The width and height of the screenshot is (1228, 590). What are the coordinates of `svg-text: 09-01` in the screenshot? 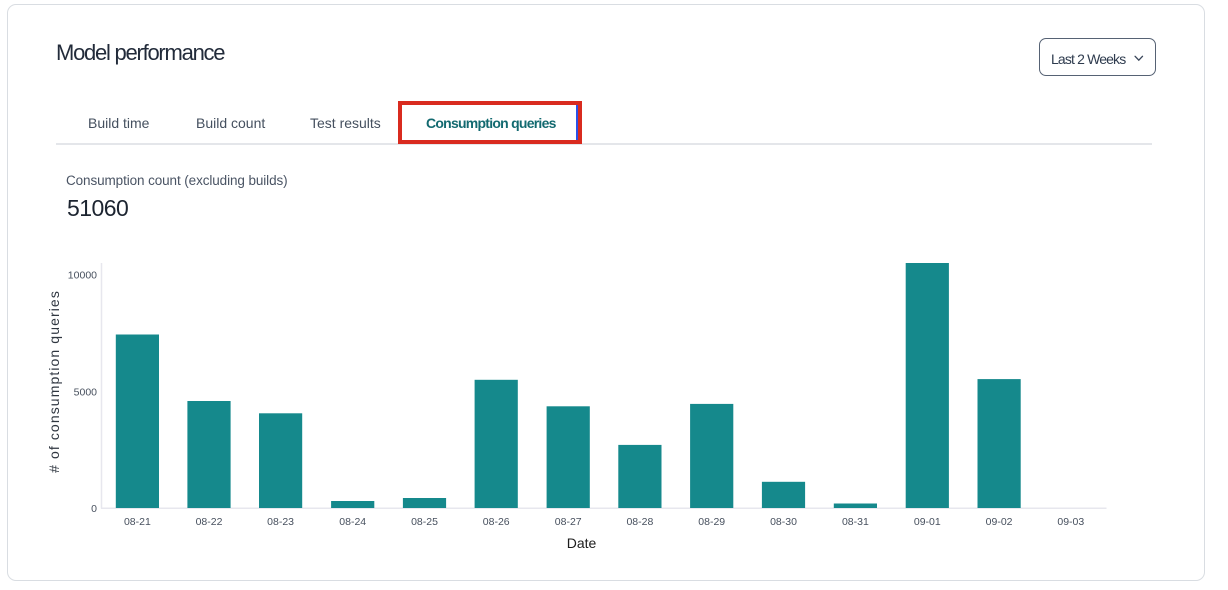 It's located at (927, 522).